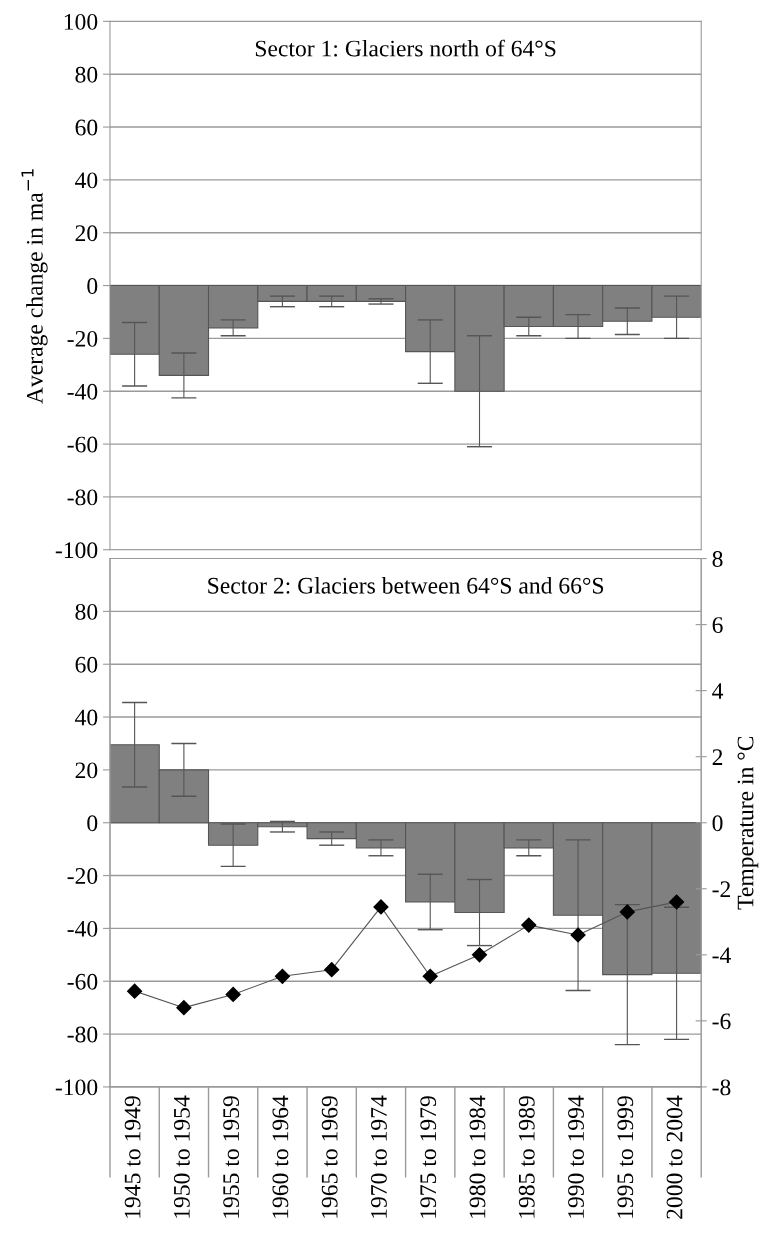 The image size is (780, 1258). I want to click on y2-tick-label: 4, so click(718, 691).